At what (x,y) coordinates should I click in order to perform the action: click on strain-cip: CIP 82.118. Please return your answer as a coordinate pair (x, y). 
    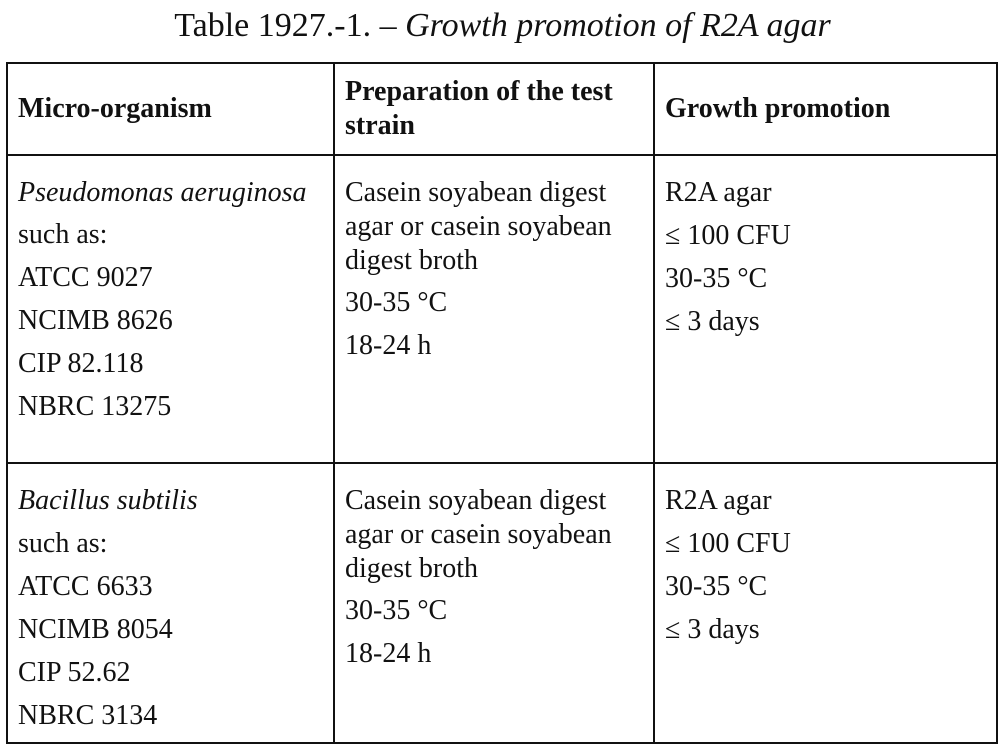
    Looking at the image, I should click on (81, 363).